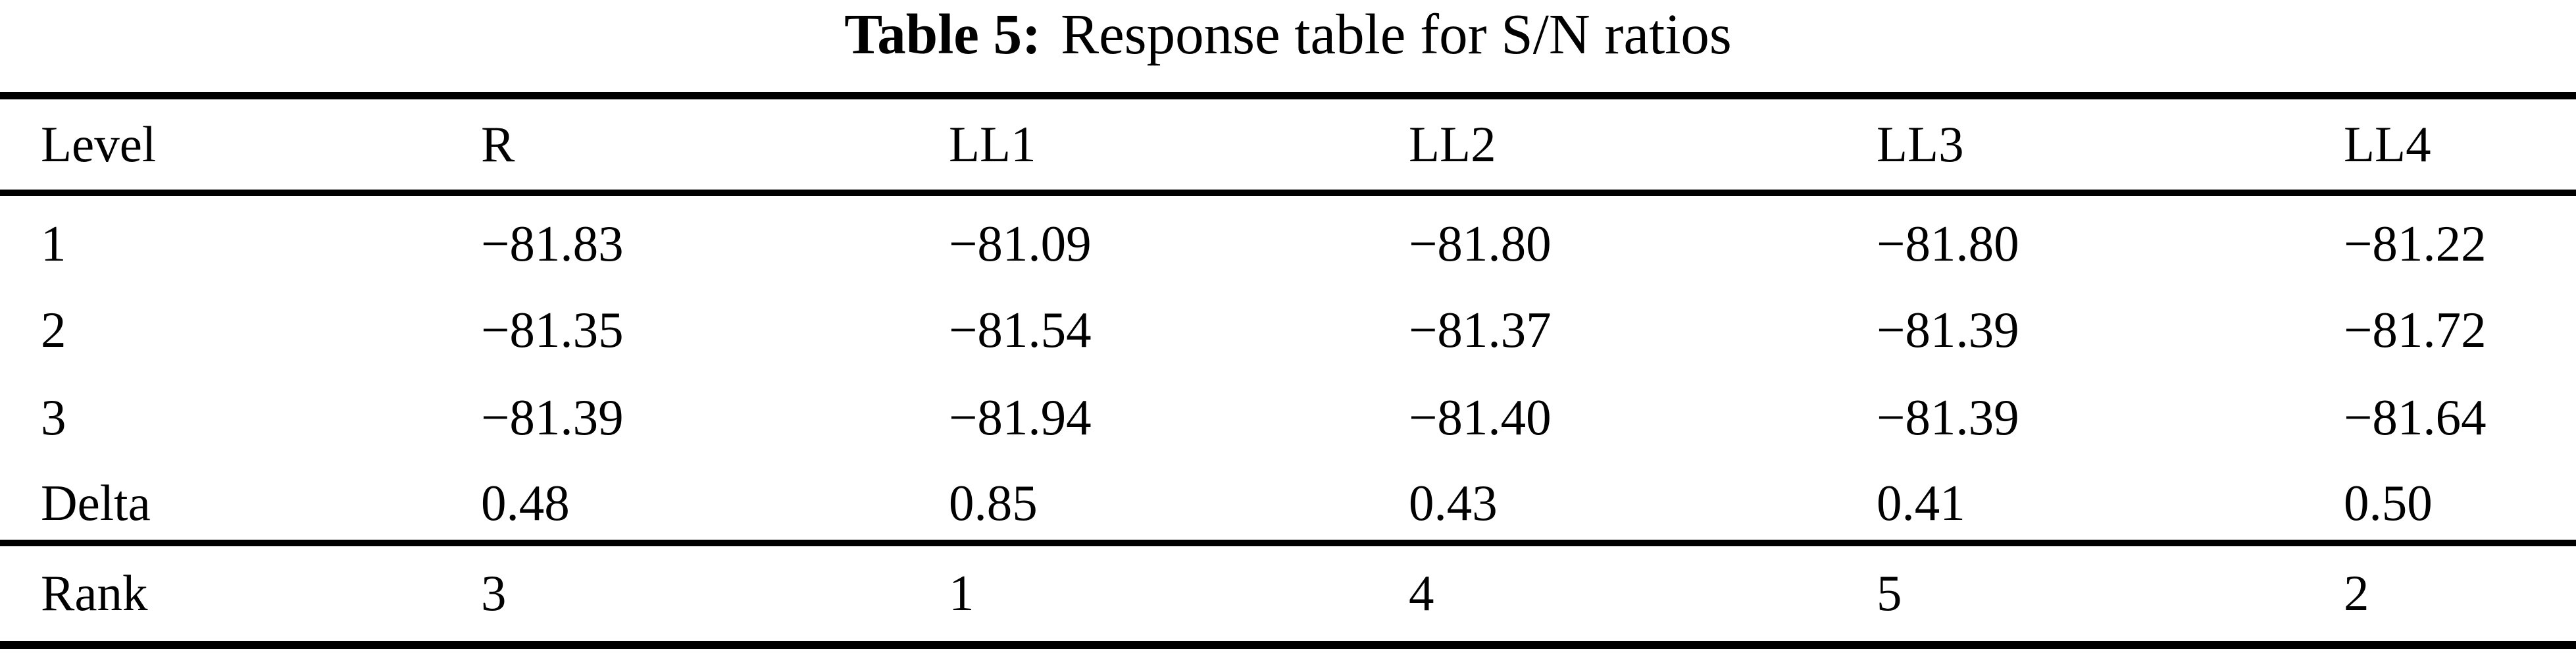 This screenshot has height=670, width=2576. I want to click on table-row-level3: 3 −81.39 −81.94 −81.40 −81.39 −81.64, so click(1288, 411).